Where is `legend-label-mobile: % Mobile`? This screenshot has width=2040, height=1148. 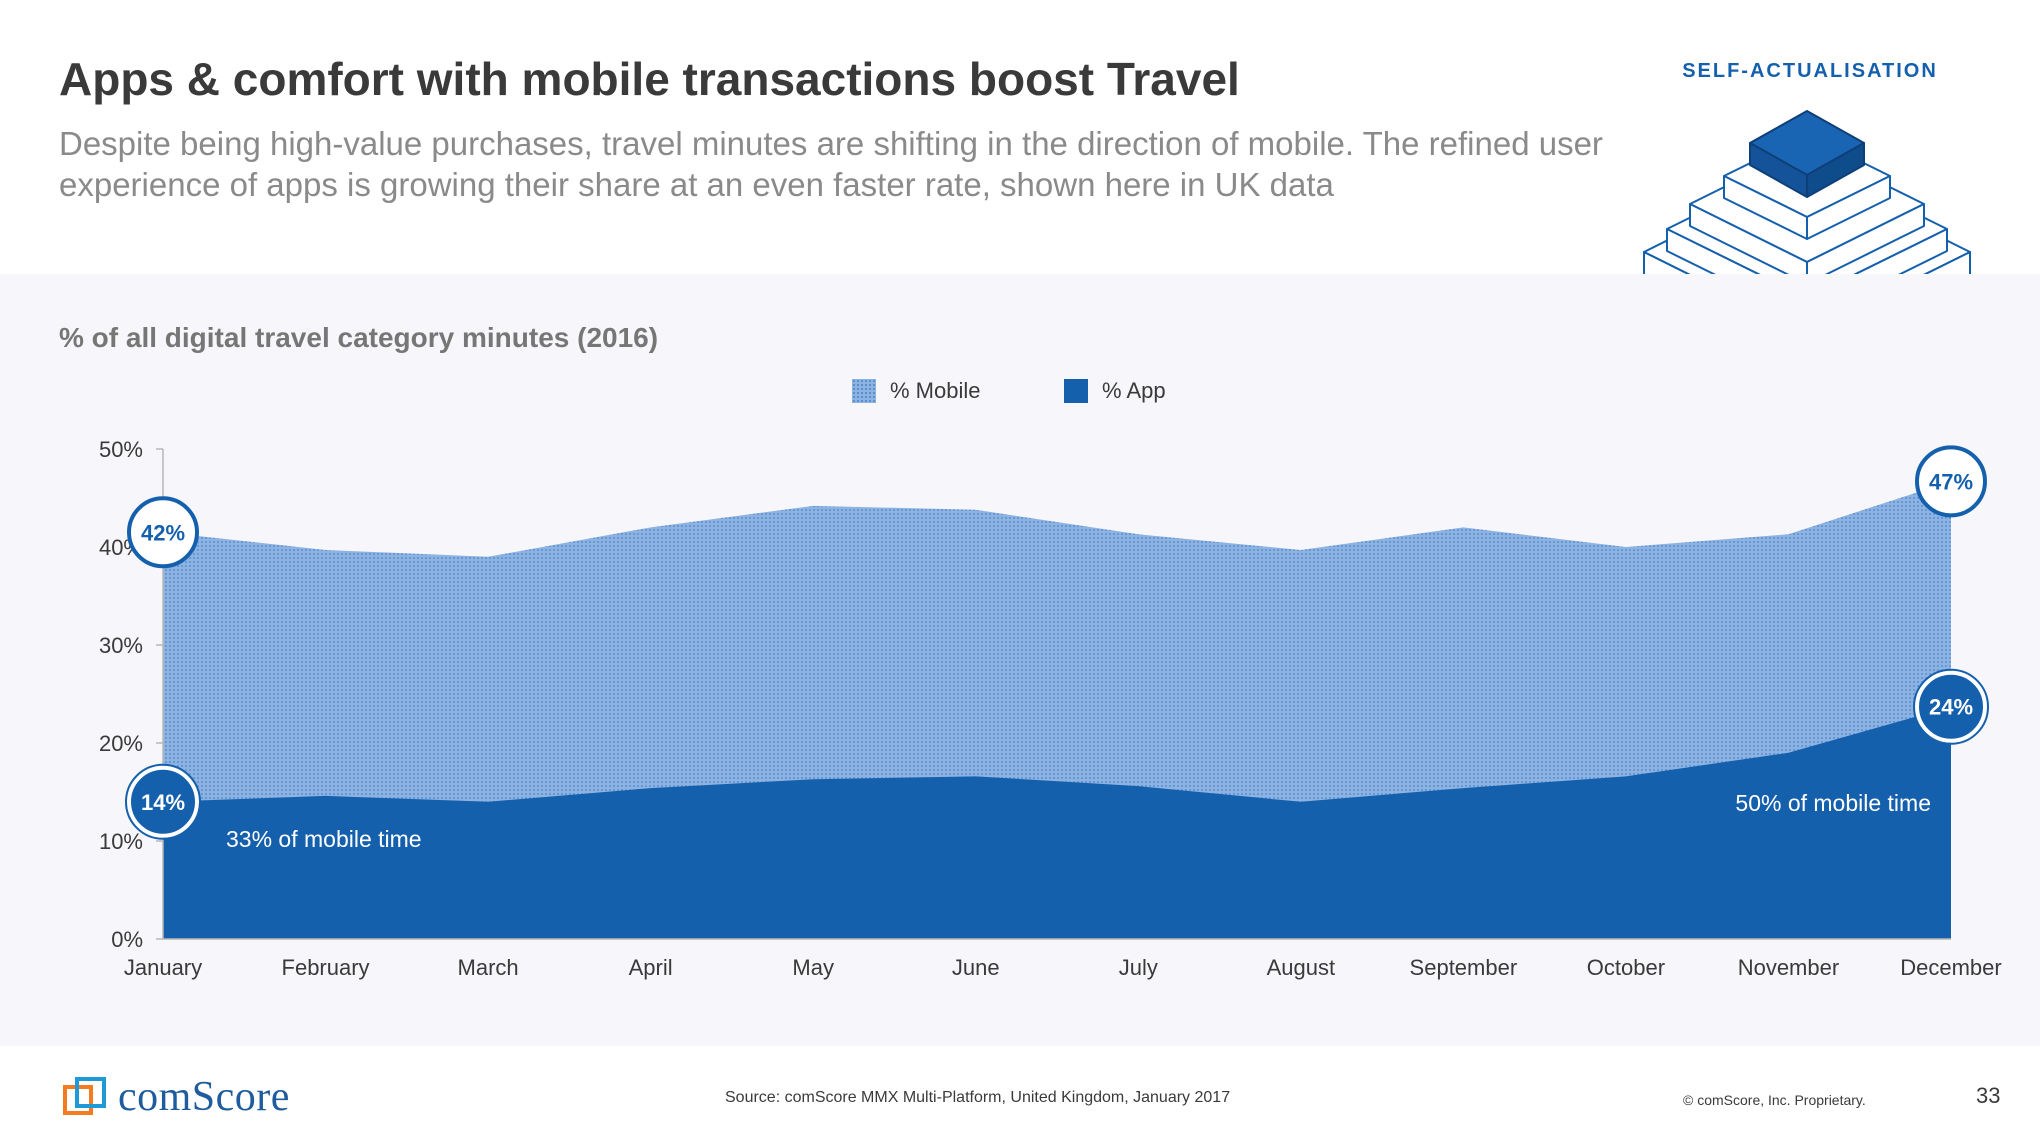 legend-label-mobile: % Mobile is located at coordinates (935, 390).